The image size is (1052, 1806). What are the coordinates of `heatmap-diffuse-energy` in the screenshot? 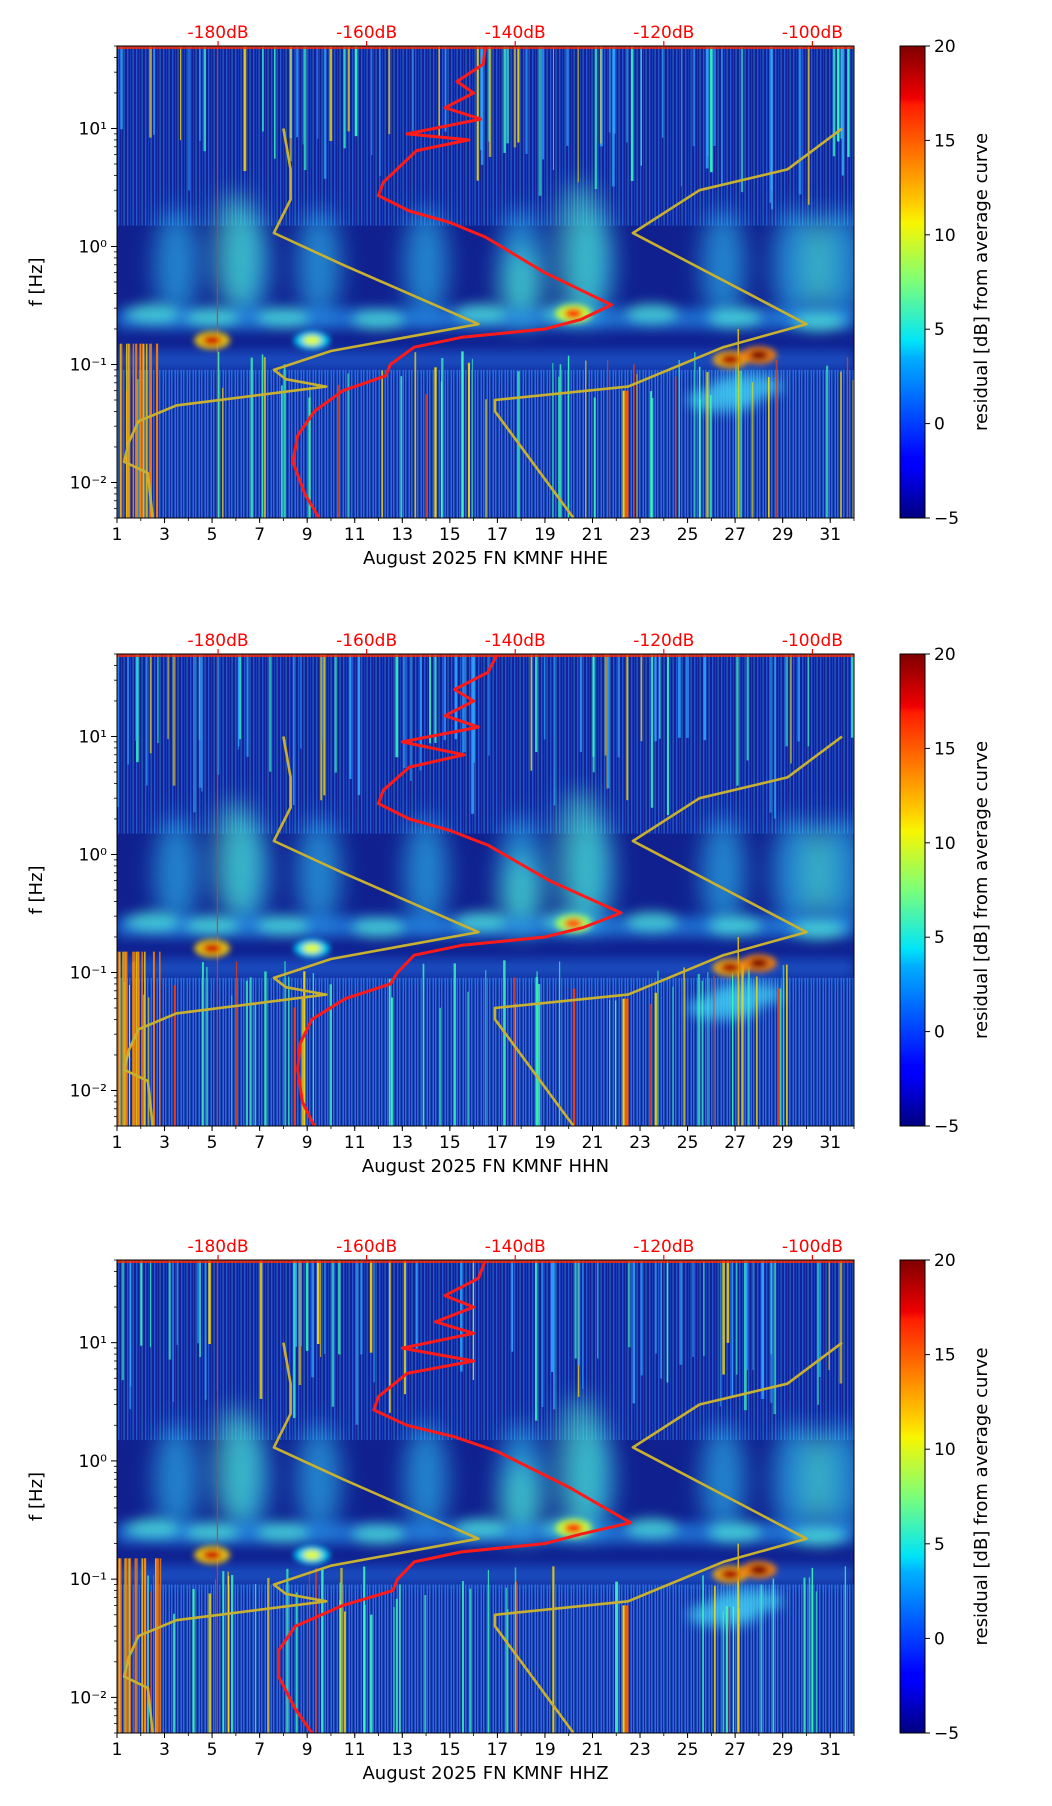 It's located at (504, 1469).